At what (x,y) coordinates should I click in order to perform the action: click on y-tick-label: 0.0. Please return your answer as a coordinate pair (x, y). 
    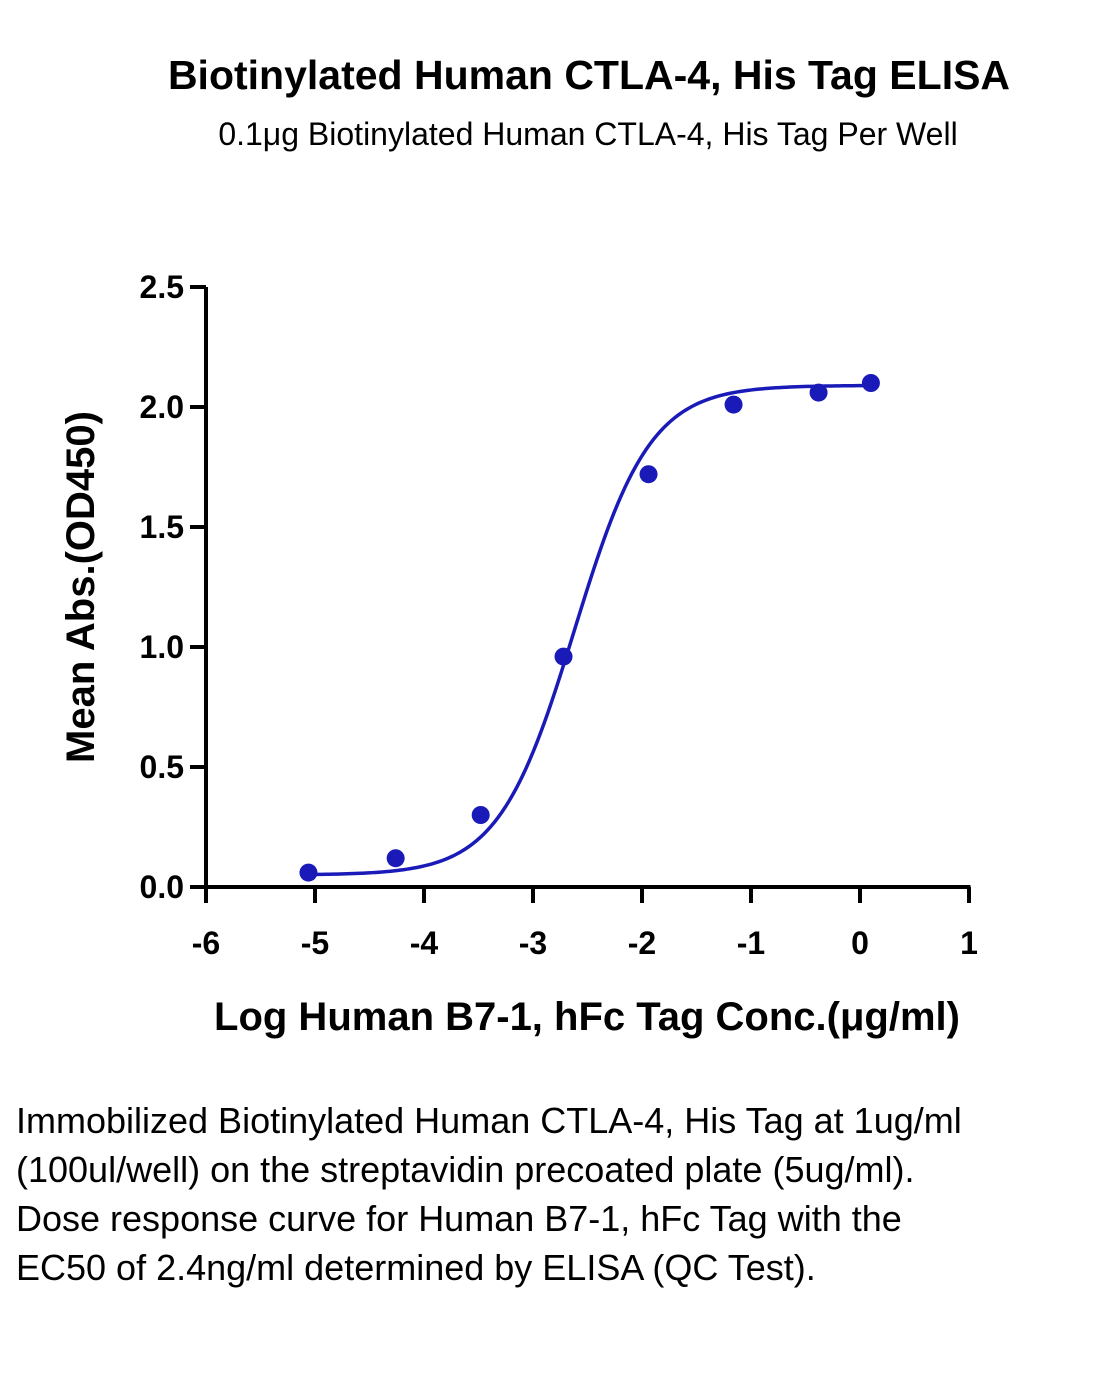
    Looking at the image, I should click on (162, 887).